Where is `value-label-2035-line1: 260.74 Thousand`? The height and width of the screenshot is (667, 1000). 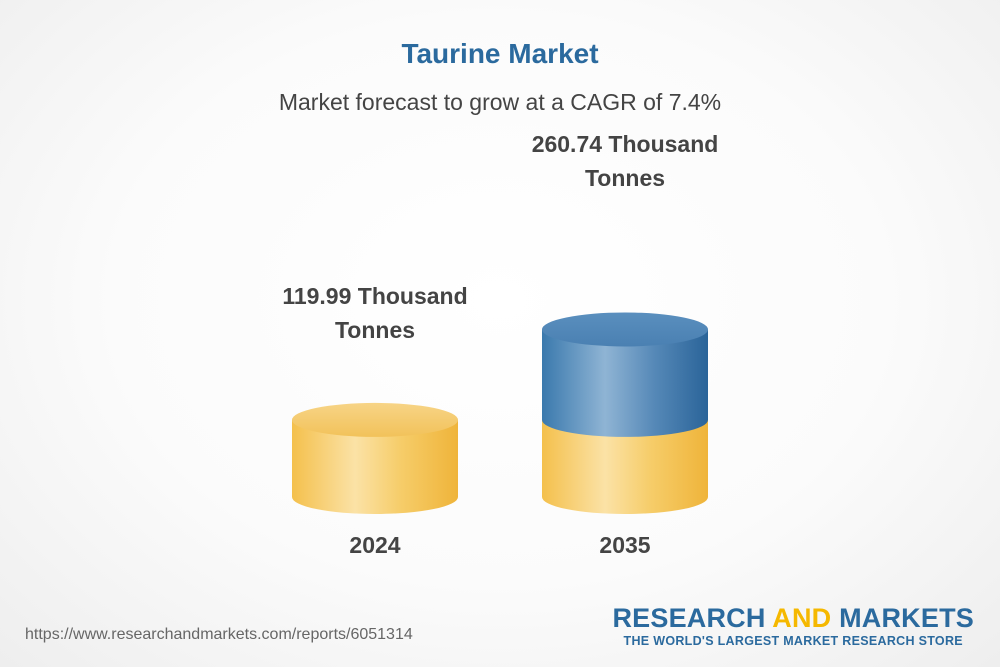
value-label-2035-line1: 260.74 Thousand is located at coordinates (625, 144).